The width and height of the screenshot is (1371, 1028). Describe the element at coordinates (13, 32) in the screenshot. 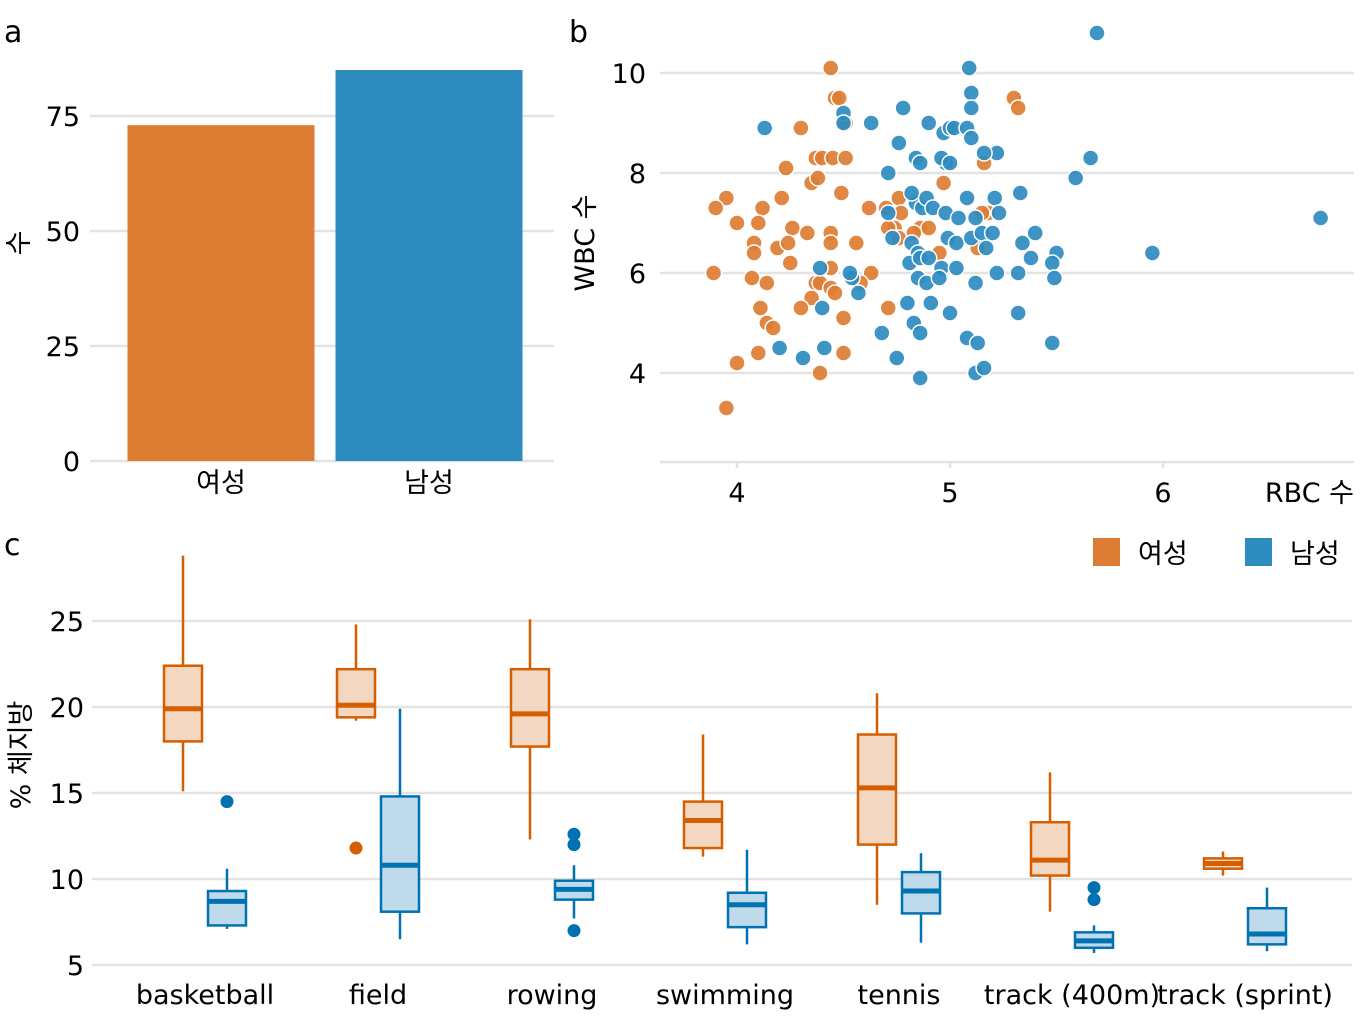

I see `panel-label-a: a` at that location.